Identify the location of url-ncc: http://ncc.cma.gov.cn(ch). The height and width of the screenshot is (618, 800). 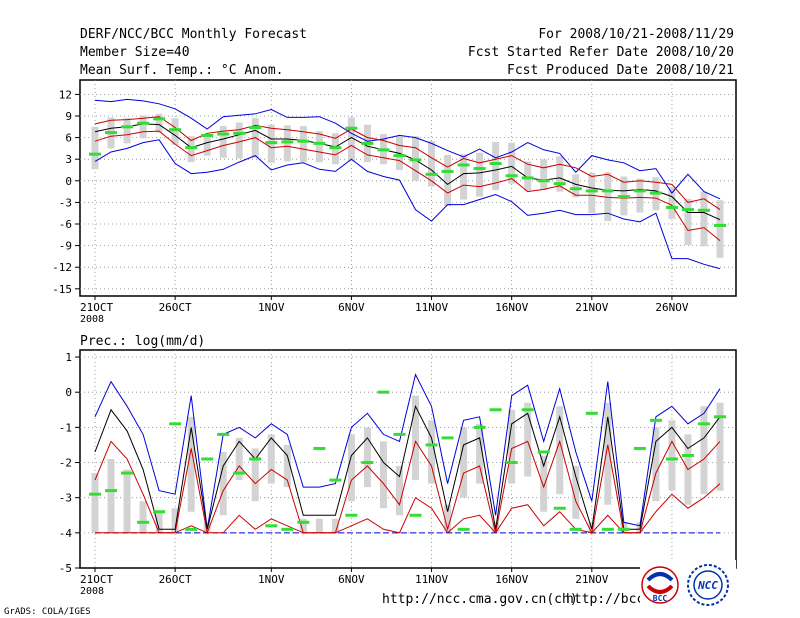
(480, 599).